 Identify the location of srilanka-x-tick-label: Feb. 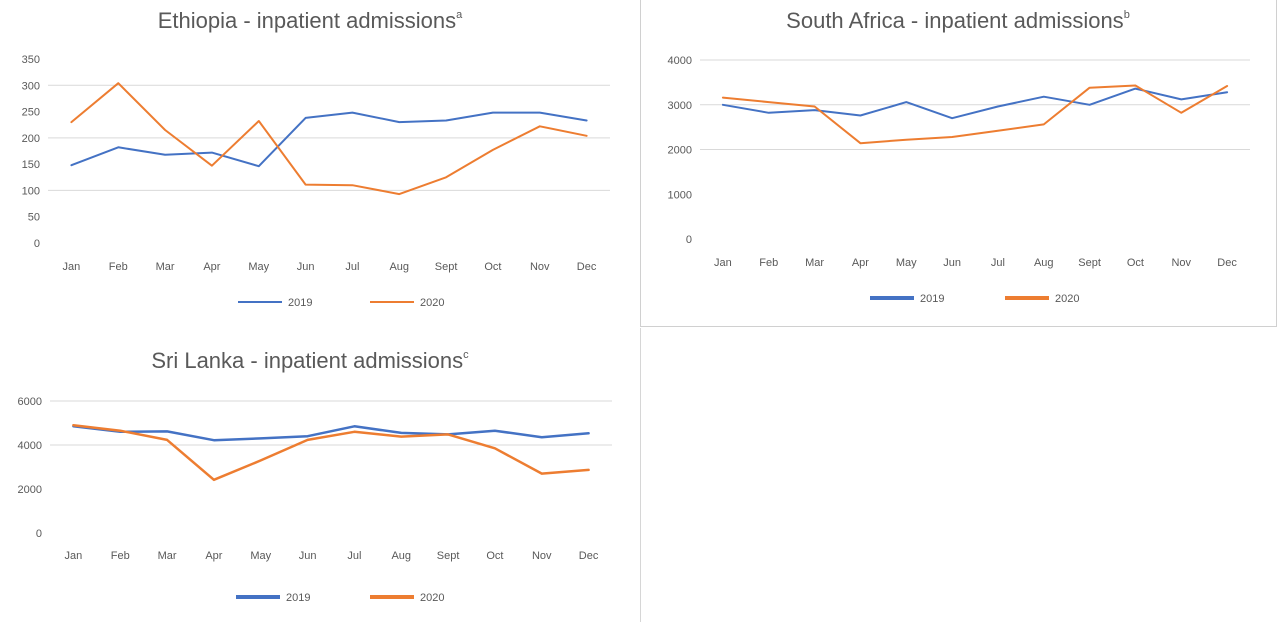
(120, 556).